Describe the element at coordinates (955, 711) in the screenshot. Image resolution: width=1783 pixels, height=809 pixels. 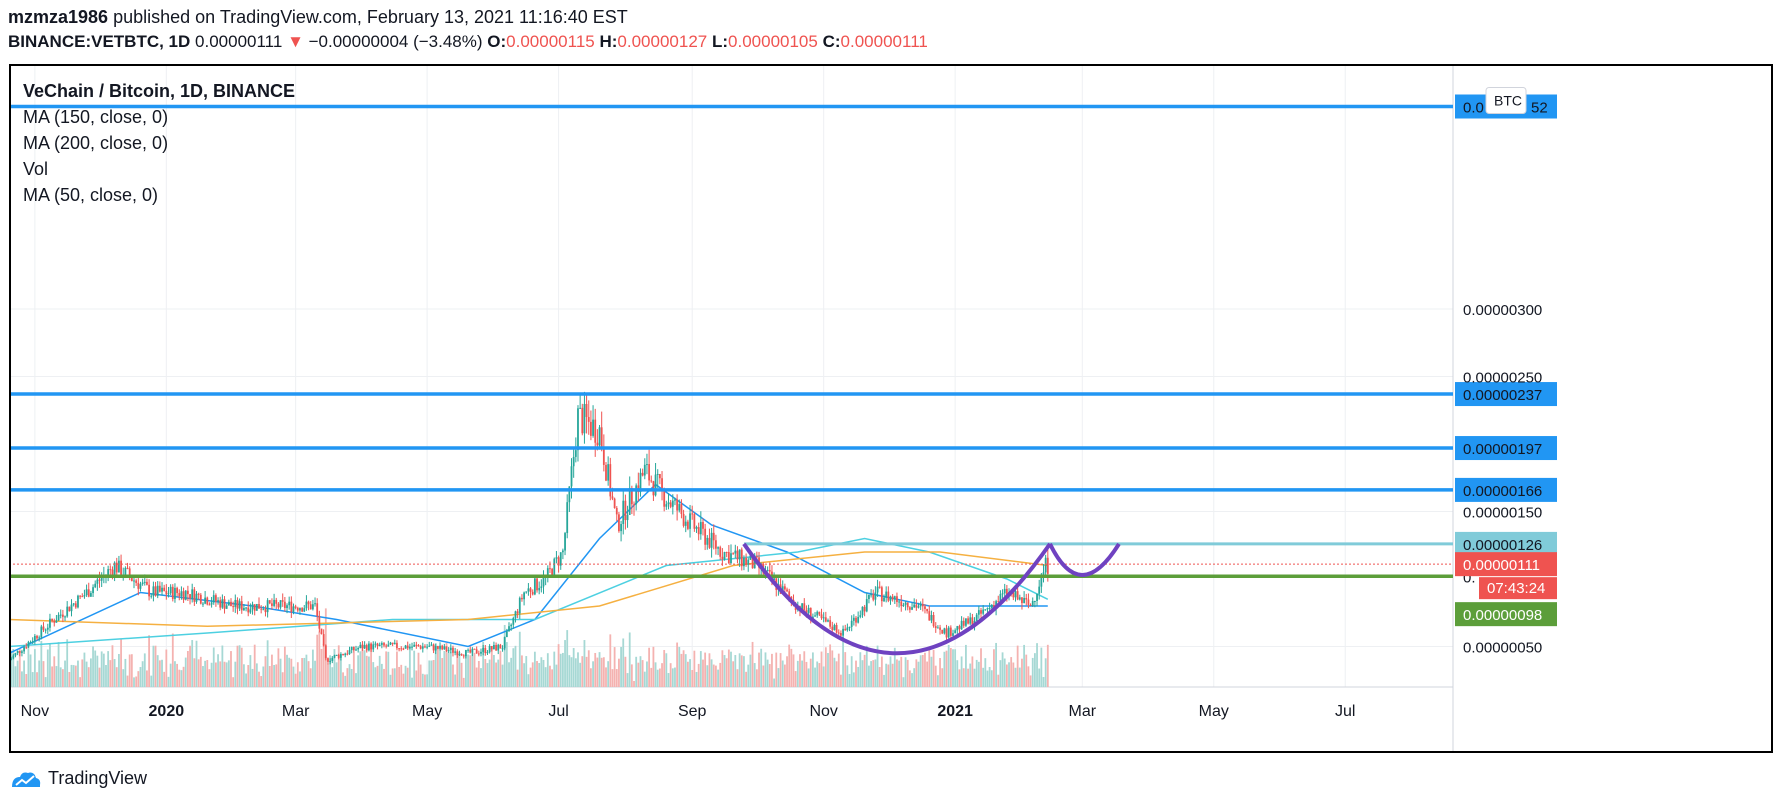
I see `time-tick-label: 2021` at that location.